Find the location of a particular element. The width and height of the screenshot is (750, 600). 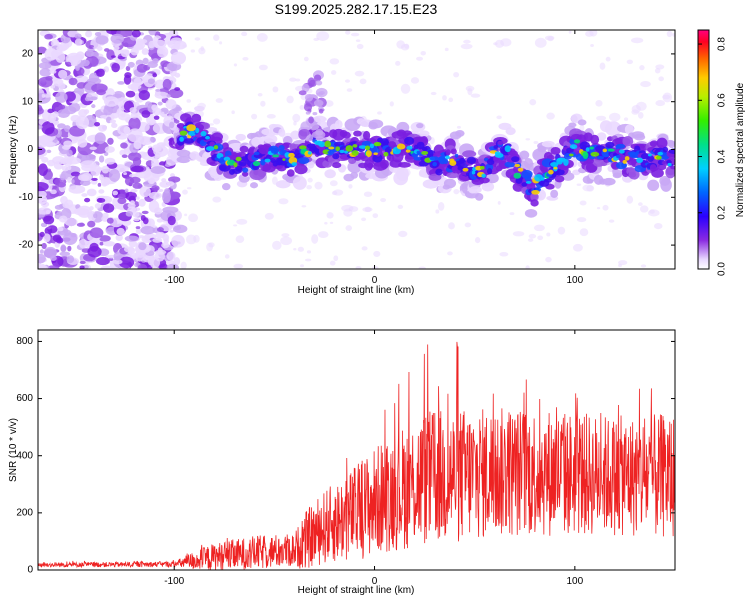

snr-x-tick-label: 0 is located at coordinates (375, 581).